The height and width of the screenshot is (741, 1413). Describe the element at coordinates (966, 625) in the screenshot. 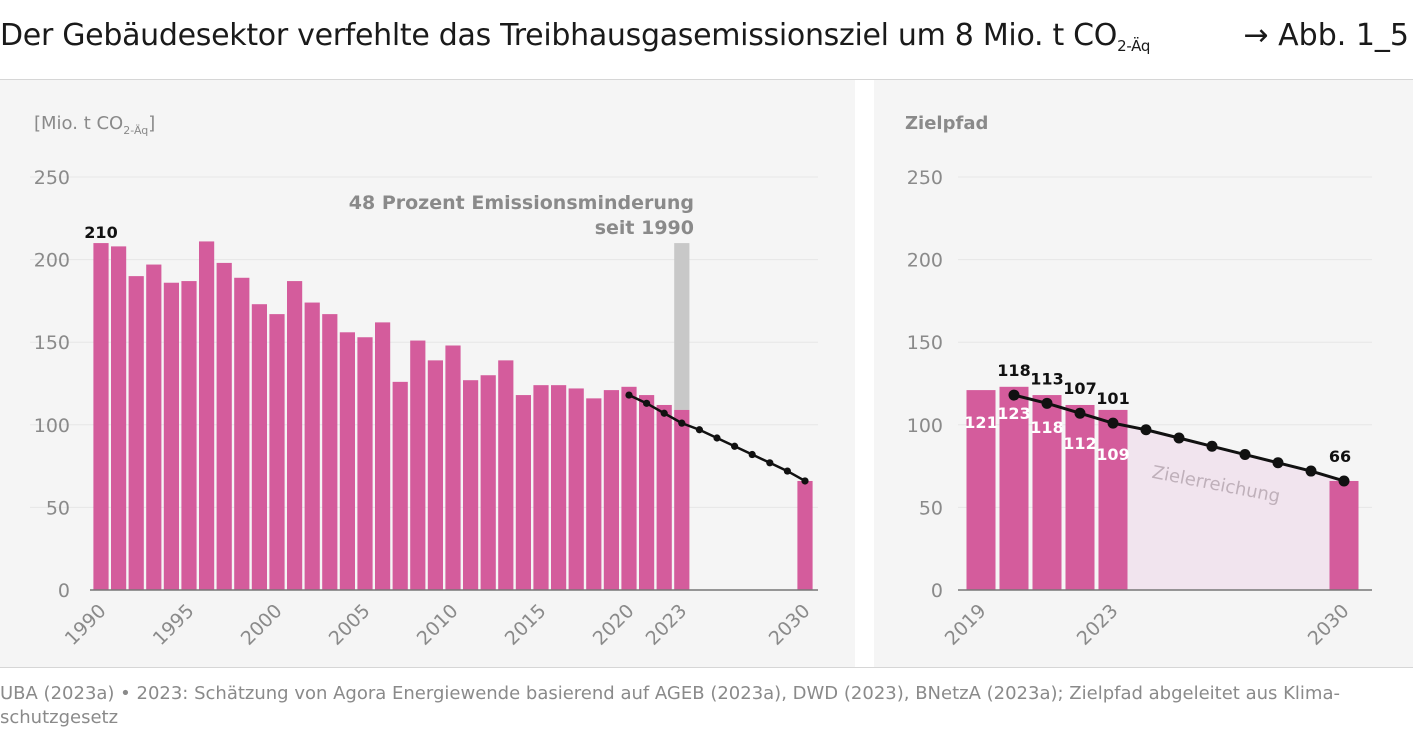

I see `x-tick-label: 2019` at that location.